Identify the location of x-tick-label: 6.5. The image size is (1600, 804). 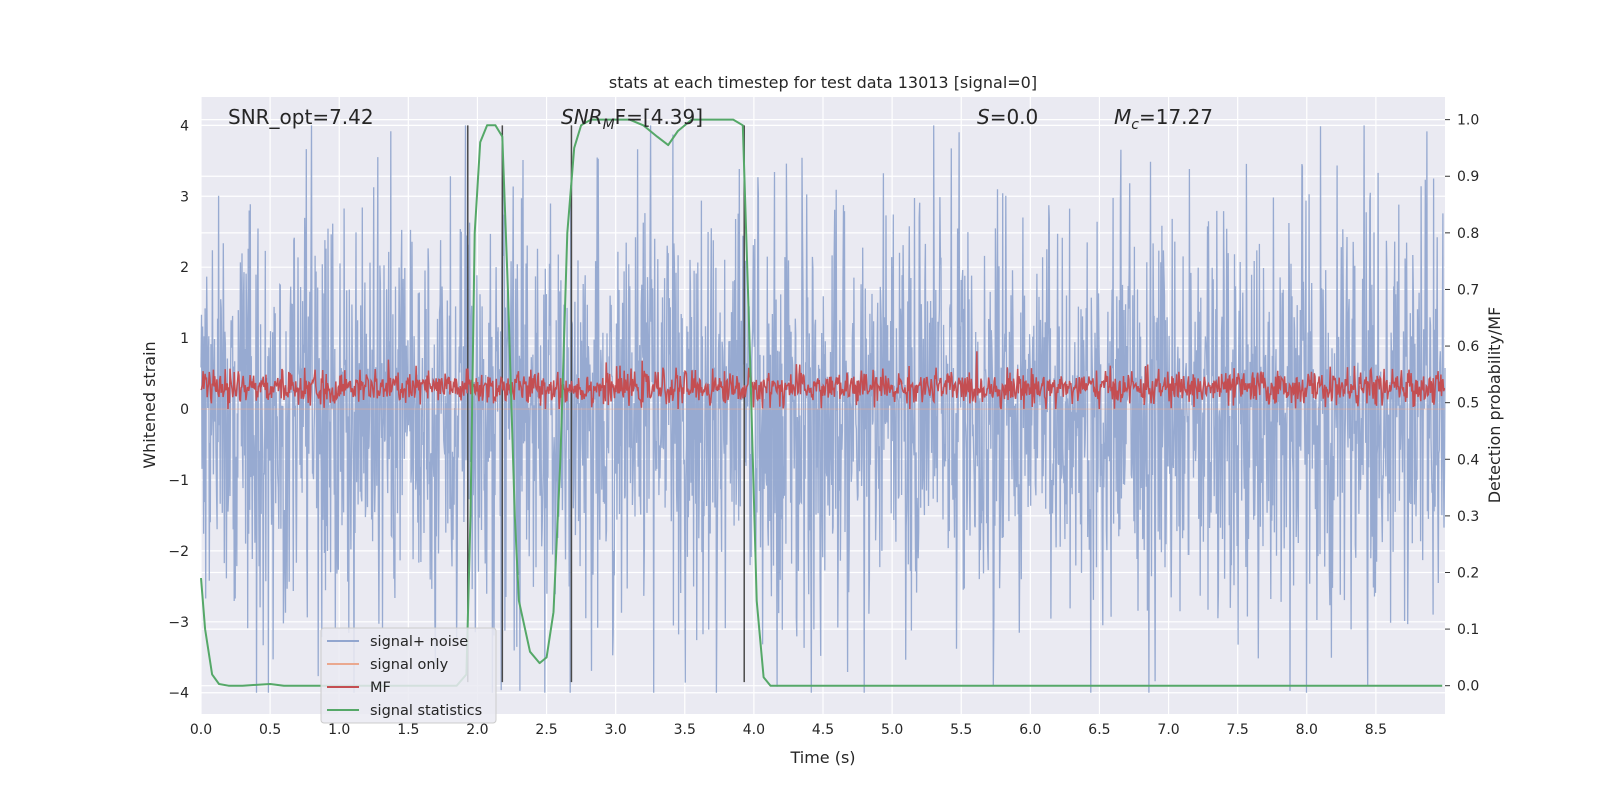
(1099, 730).